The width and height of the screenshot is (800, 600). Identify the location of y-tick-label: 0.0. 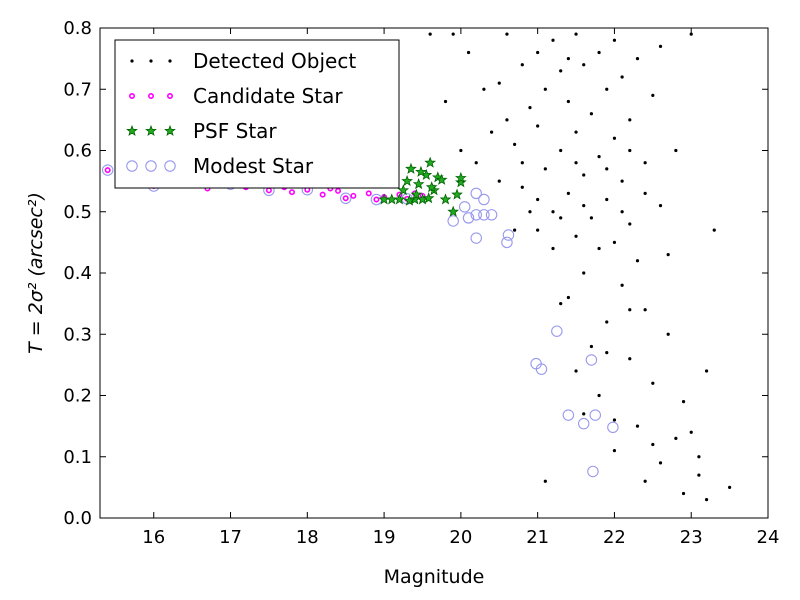
(77, 518).